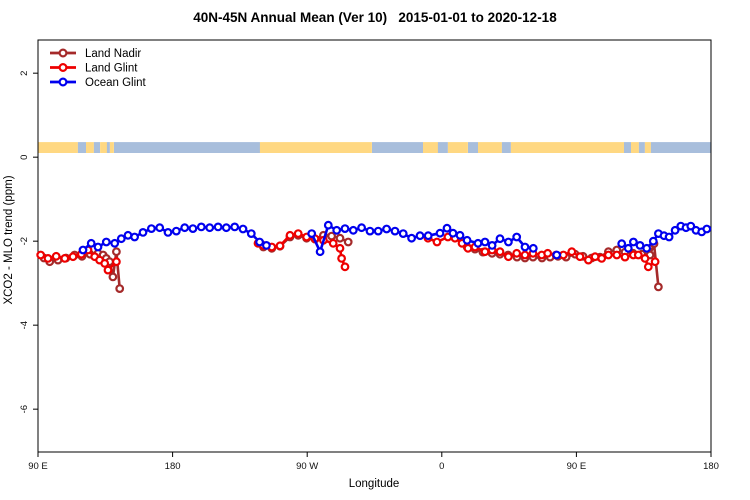 The height and width of the screenshot is (500, 750). What do you see at coordinates (9, 240) in the screenshot?
I see `y-axis-title: XCO2 - MLO trend (ppm)` at bounding box center [9, 240].